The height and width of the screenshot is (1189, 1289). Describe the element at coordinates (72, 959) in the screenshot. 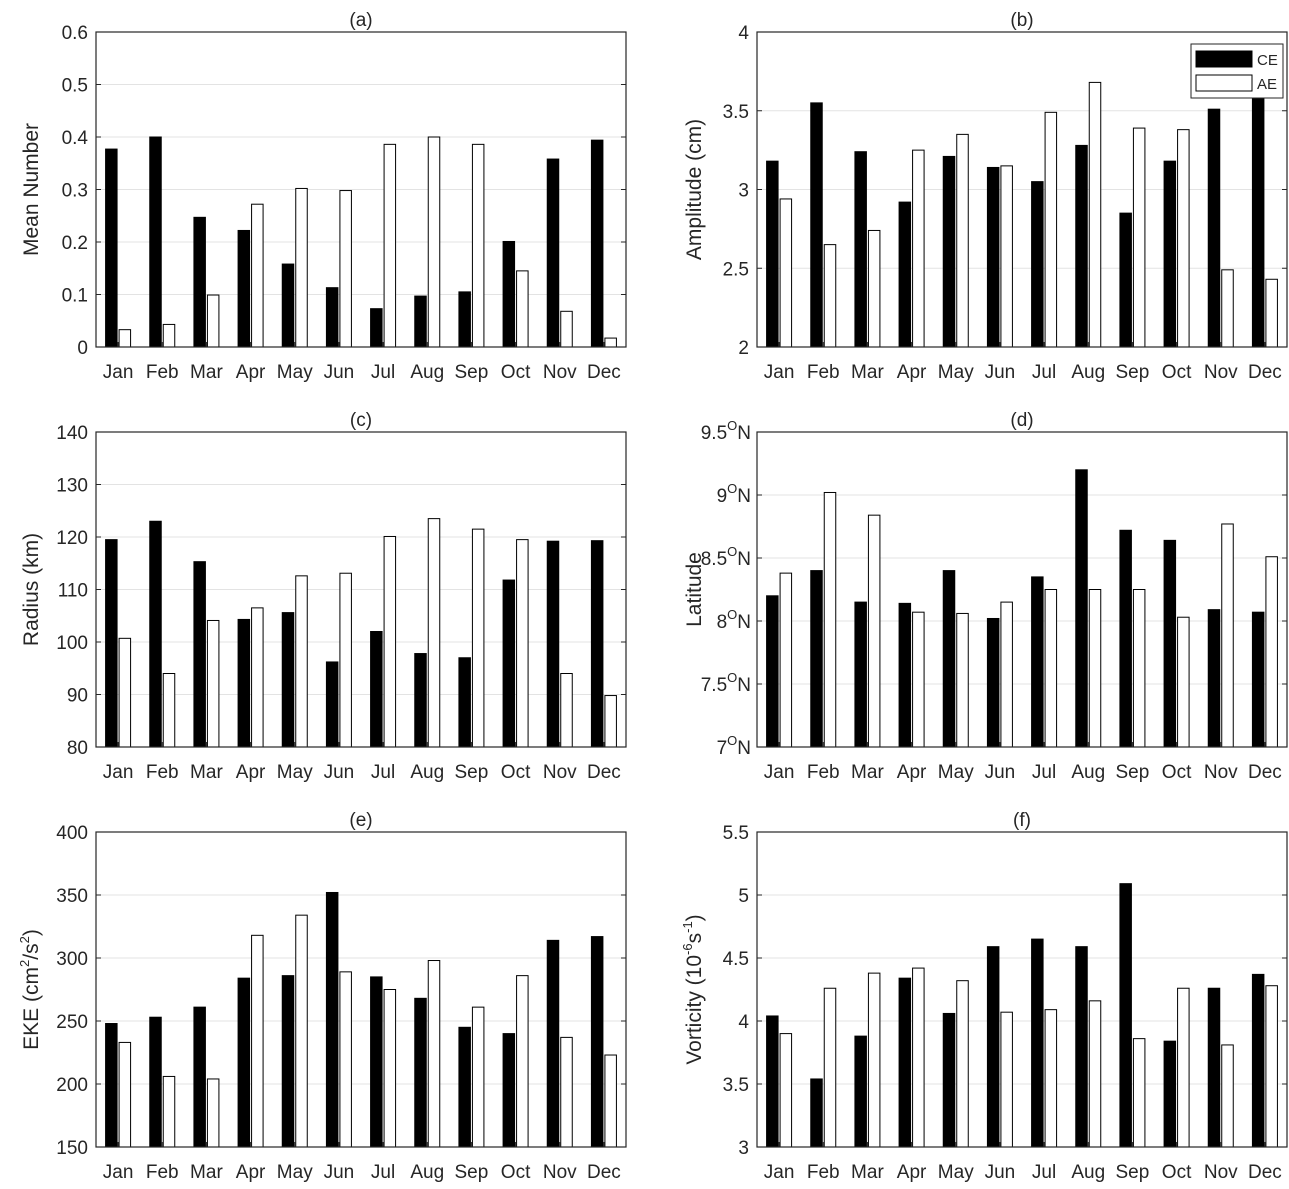

I see `y-tick-label: 300` at that location.